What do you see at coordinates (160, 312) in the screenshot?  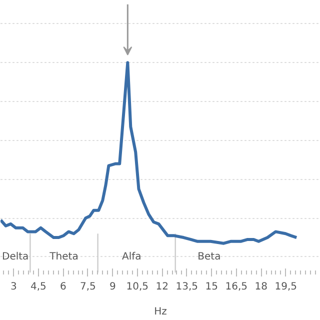 I see `x-axis-title: Hz` at bounding box center [160, 312].